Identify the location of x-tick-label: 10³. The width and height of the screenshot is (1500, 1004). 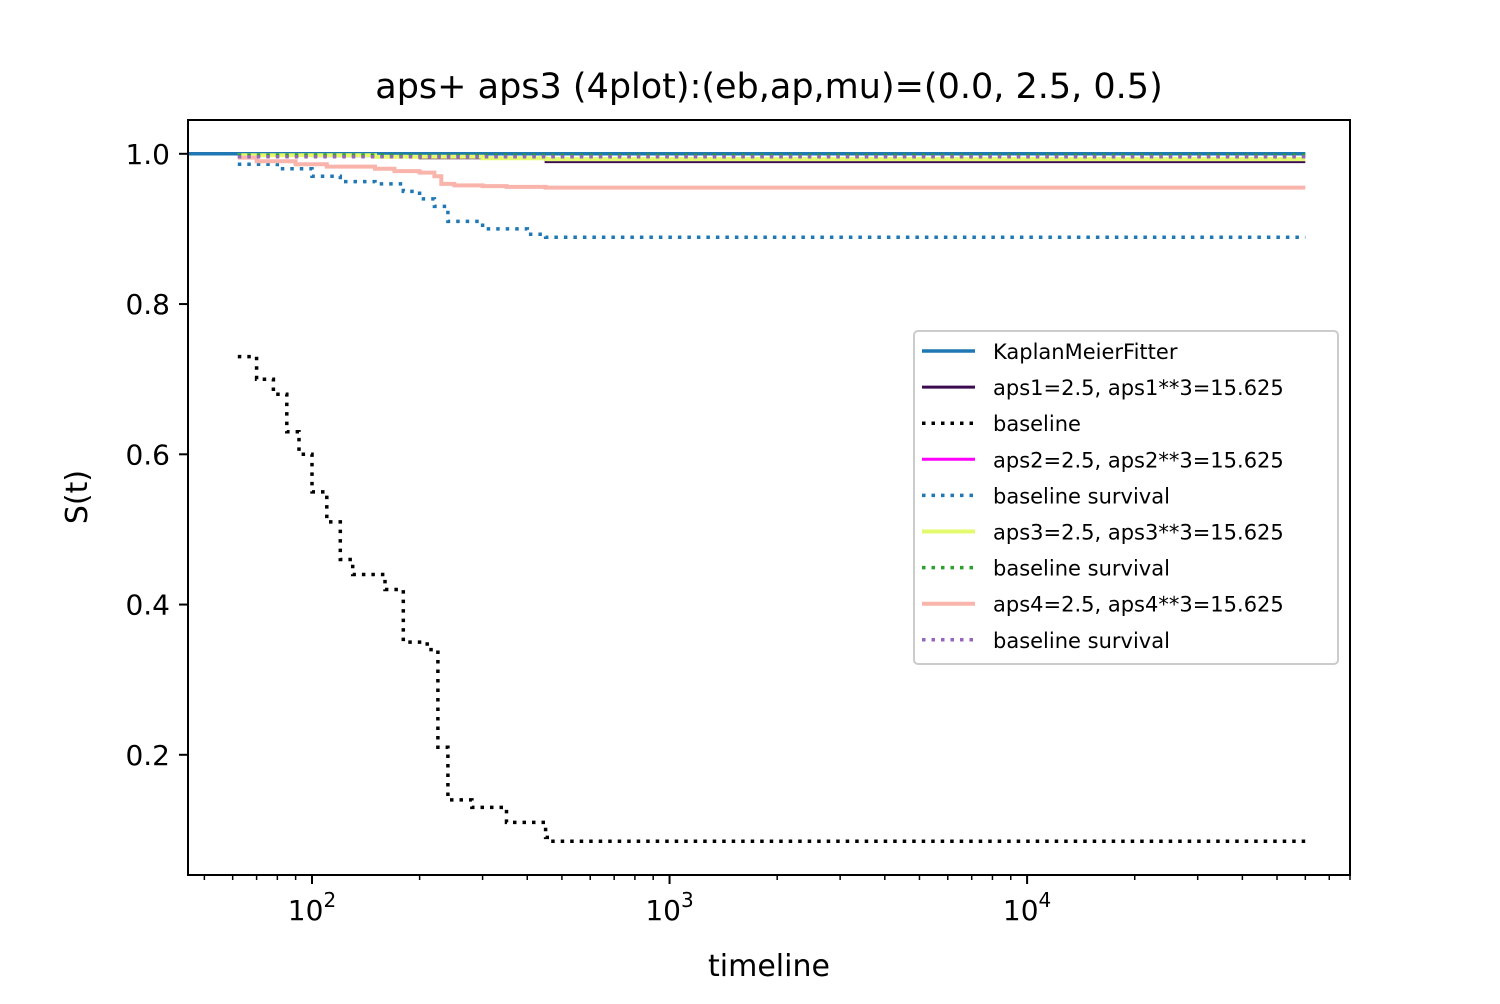
(669, 907).